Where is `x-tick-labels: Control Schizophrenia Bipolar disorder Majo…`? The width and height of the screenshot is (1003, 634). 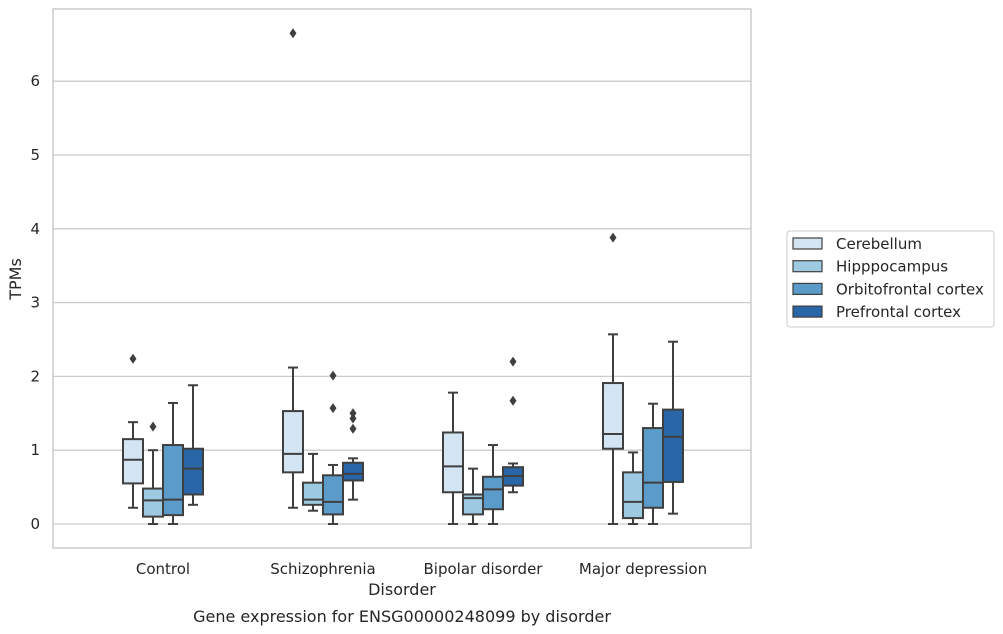
x-tick-labels: Control Schizophrenia Bipolar disorder Majo… is located at coordinates (421, 569).